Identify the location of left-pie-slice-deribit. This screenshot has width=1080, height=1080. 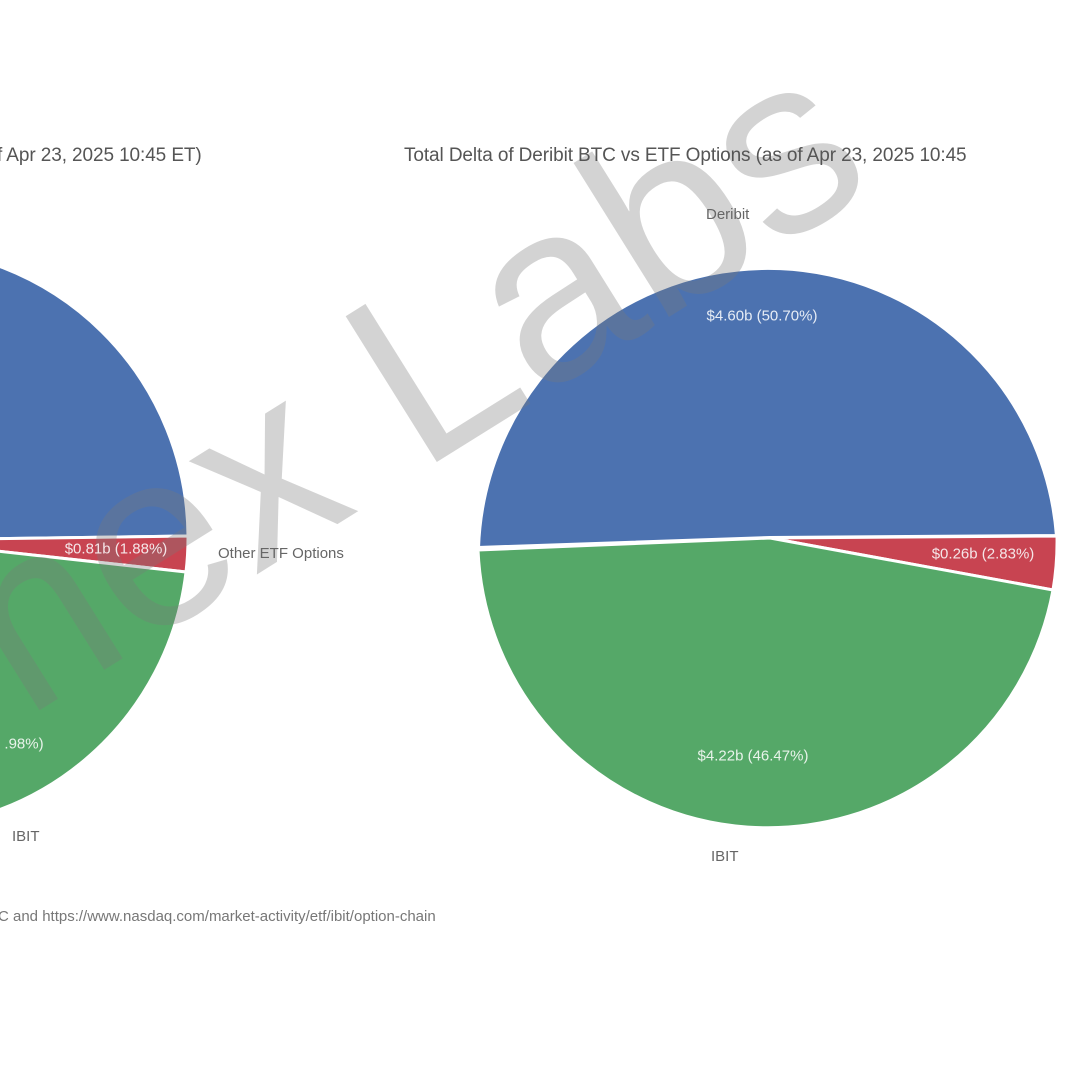
(95, 402).